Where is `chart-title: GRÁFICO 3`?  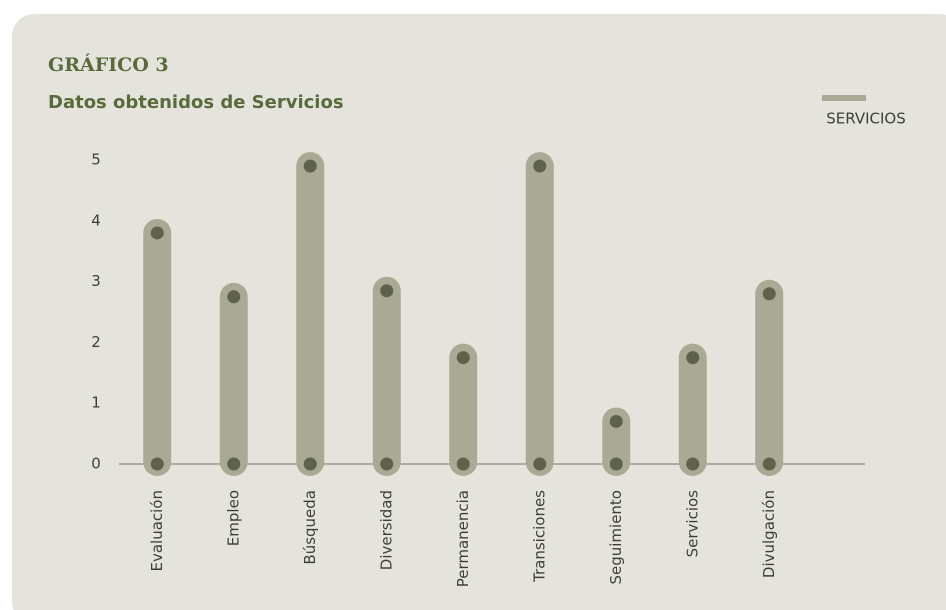 chart-title: GRÁFICO 3 is located at coordinates (108, 64).